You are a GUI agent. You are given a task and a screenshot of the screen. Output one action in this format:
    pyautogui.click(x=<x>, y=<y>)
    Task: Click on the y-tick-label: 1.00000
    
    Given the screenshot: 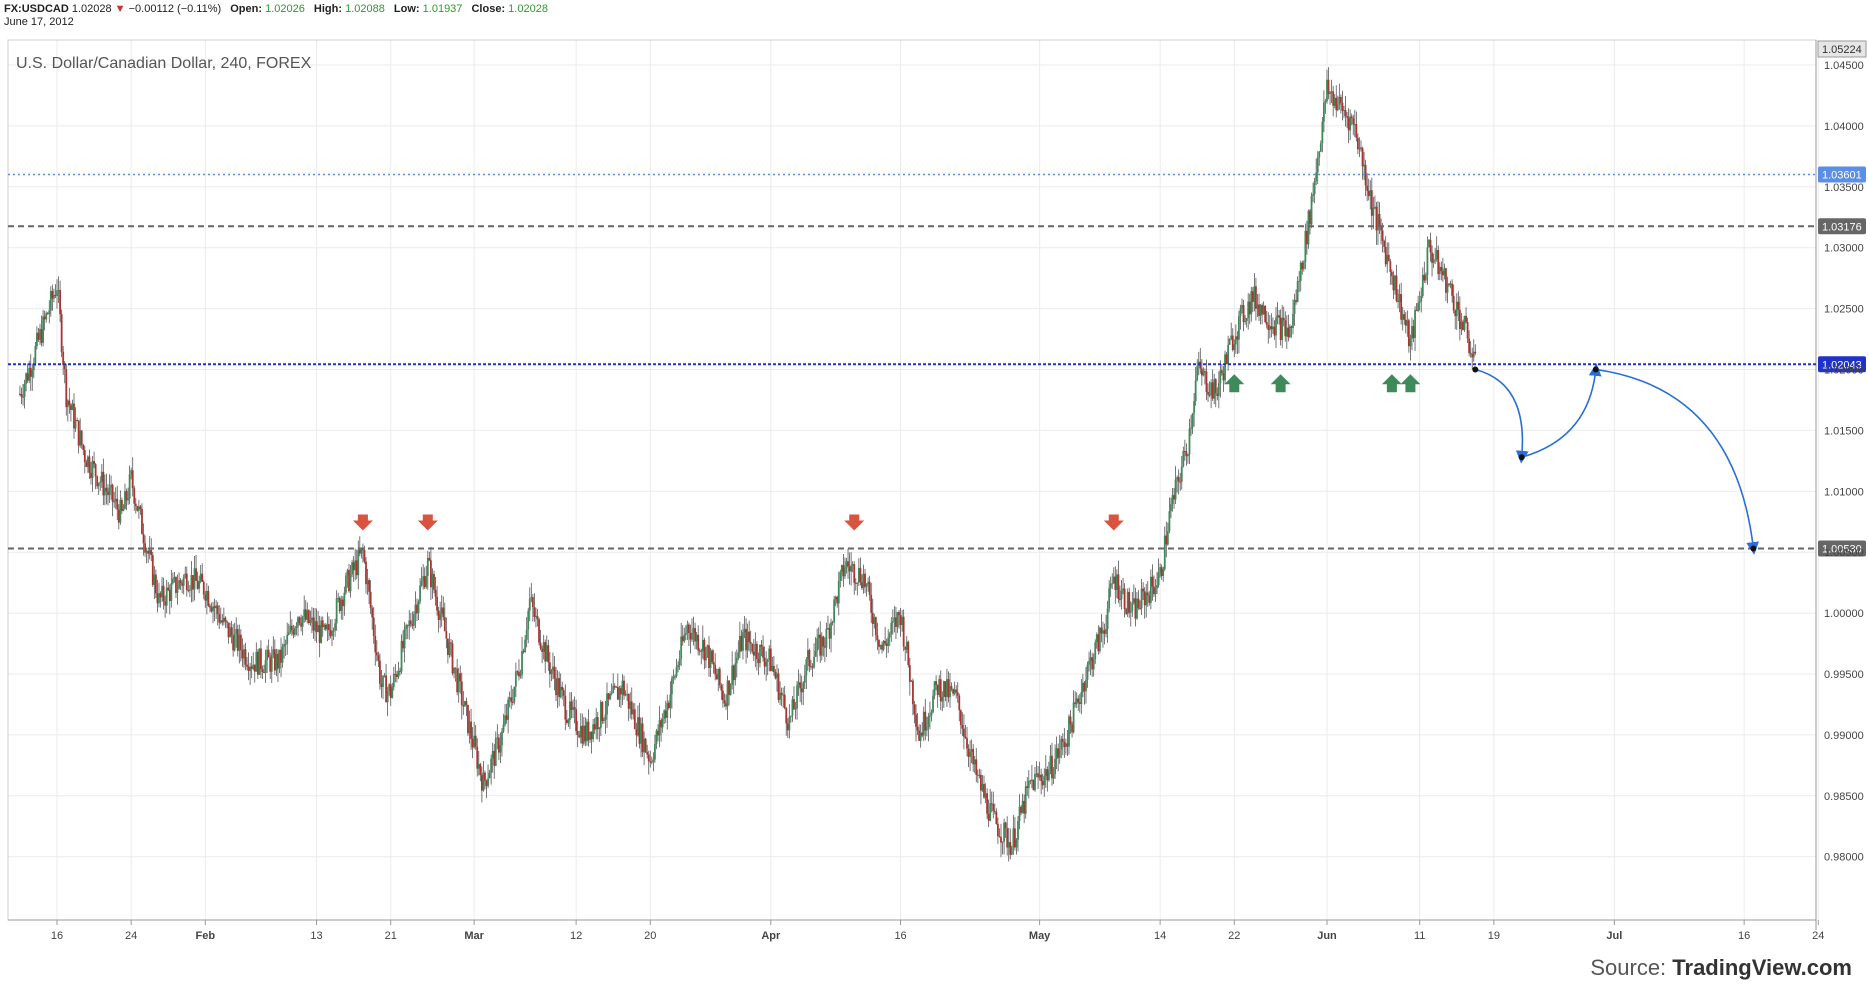 What is the action you would take?
    pyautogui.click(x=1844, y=614)
    